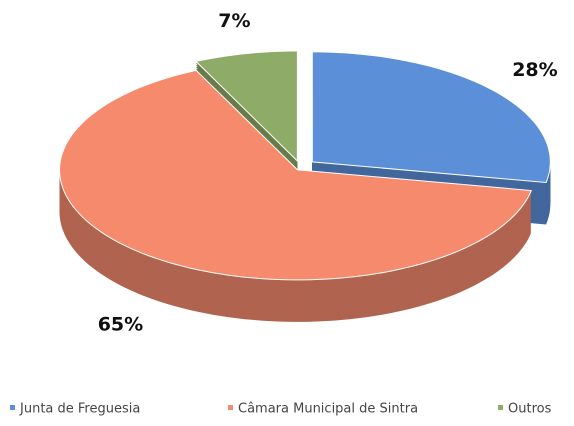  Describe the element at coordinates (530, 409) in the screenshot. I see `legend-label: Outros` at that location.